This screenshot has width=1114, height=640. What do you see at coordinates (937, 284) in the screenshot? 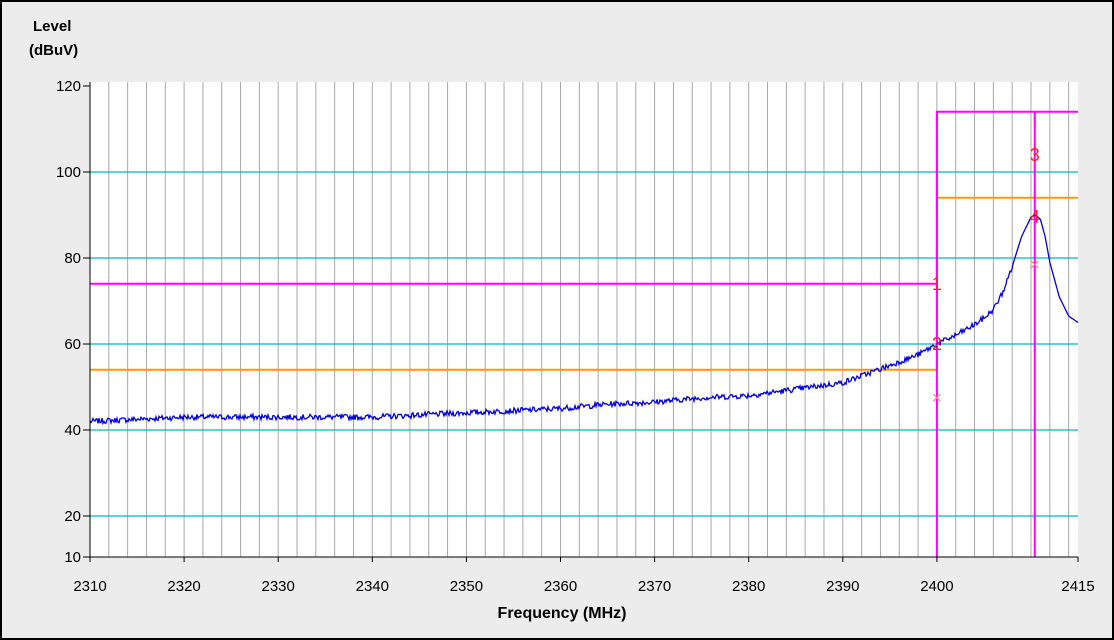
I see `marker-label-1: 1` at bounding box center [937, 284].